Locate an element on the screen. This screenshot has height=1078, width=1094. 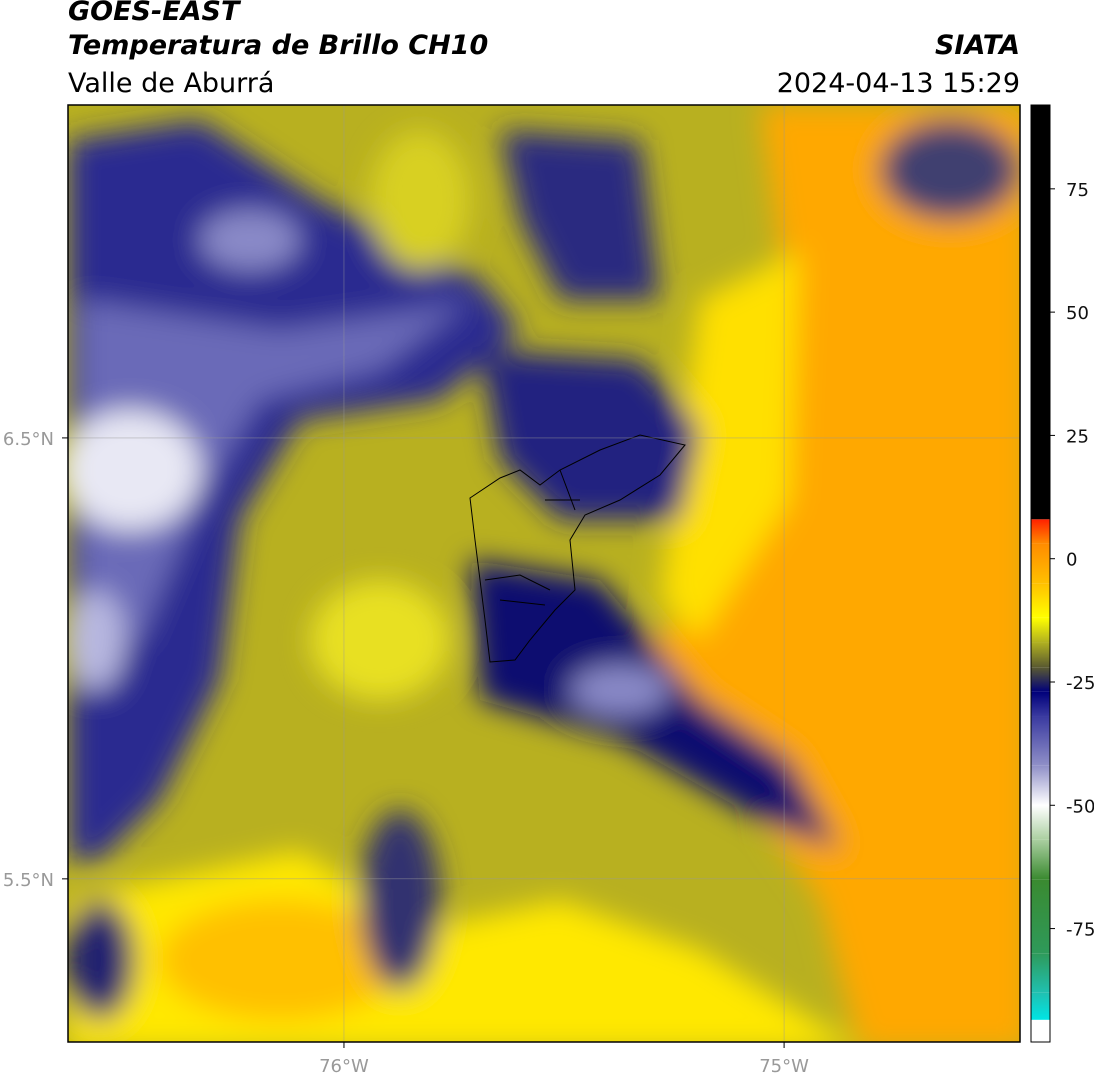
colorbar: 75 50 25 0 -25 -50 -75 is located at coordinates (1062, 573).